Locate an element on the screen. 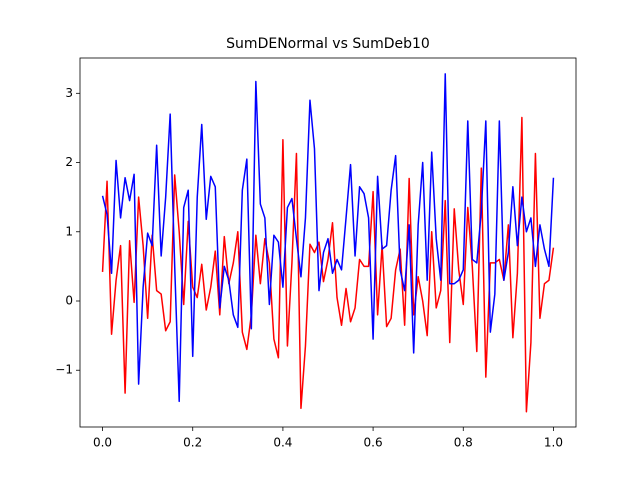 This screenshot has width=640, height=480. x-tick-label: 0.6 is located at coordinates (373, 443).